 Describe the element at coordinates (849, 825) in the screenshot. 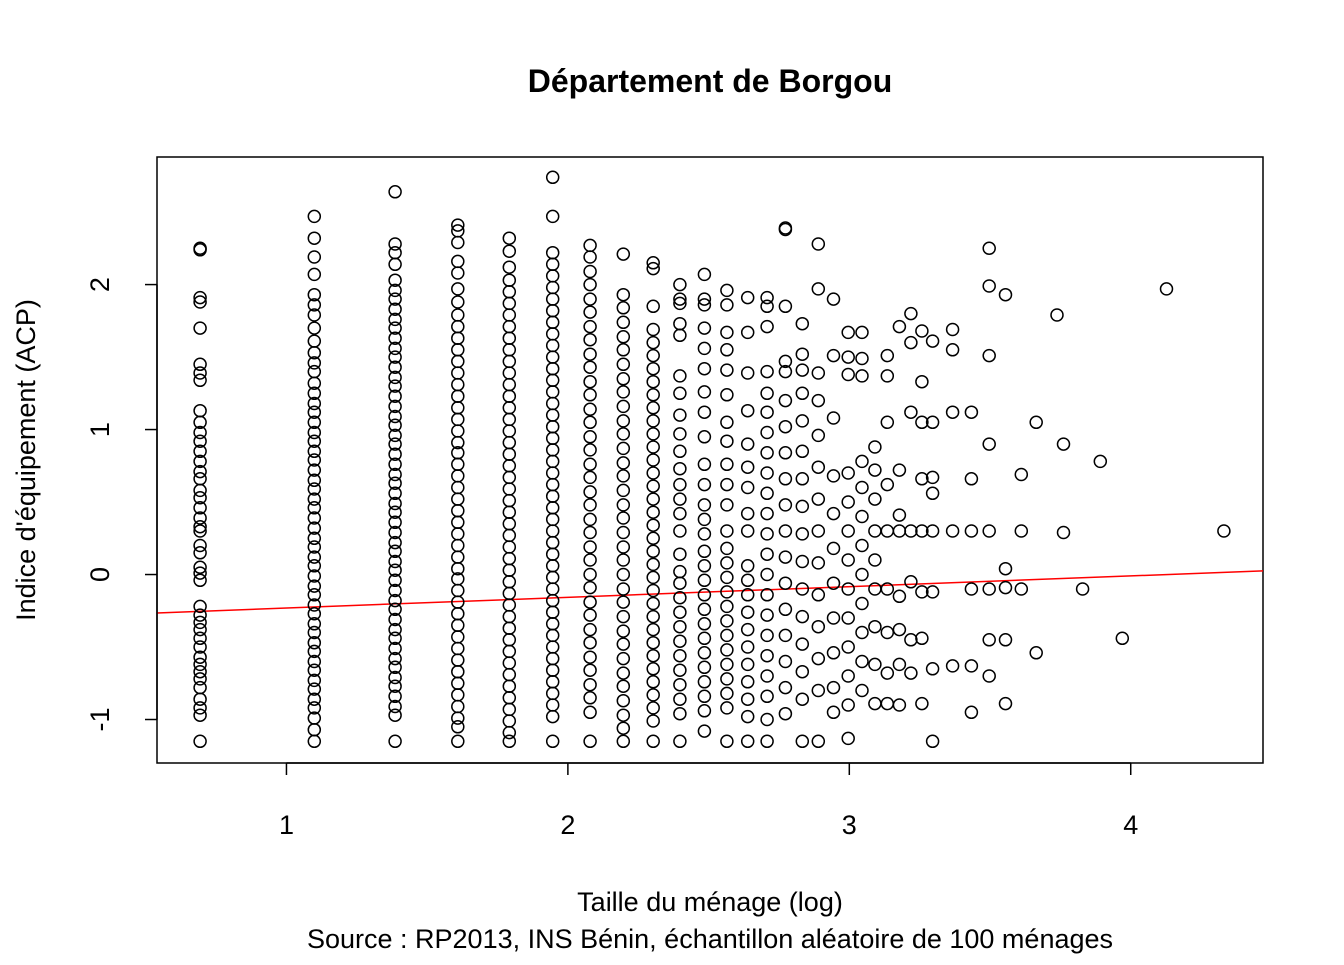

I see `x-tick-label: 3` at that location.